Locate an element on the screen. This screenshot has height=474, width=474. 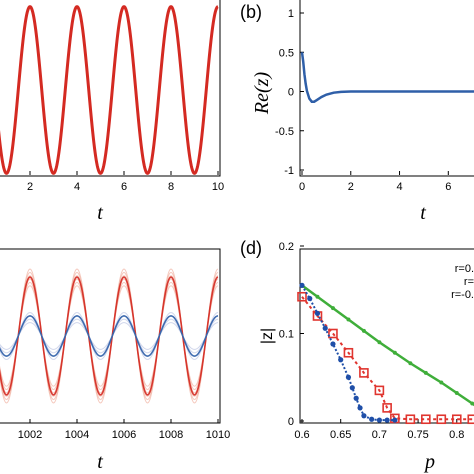
panel-d-x-tick-label: 0.8 is located at coordinates (456, 435).